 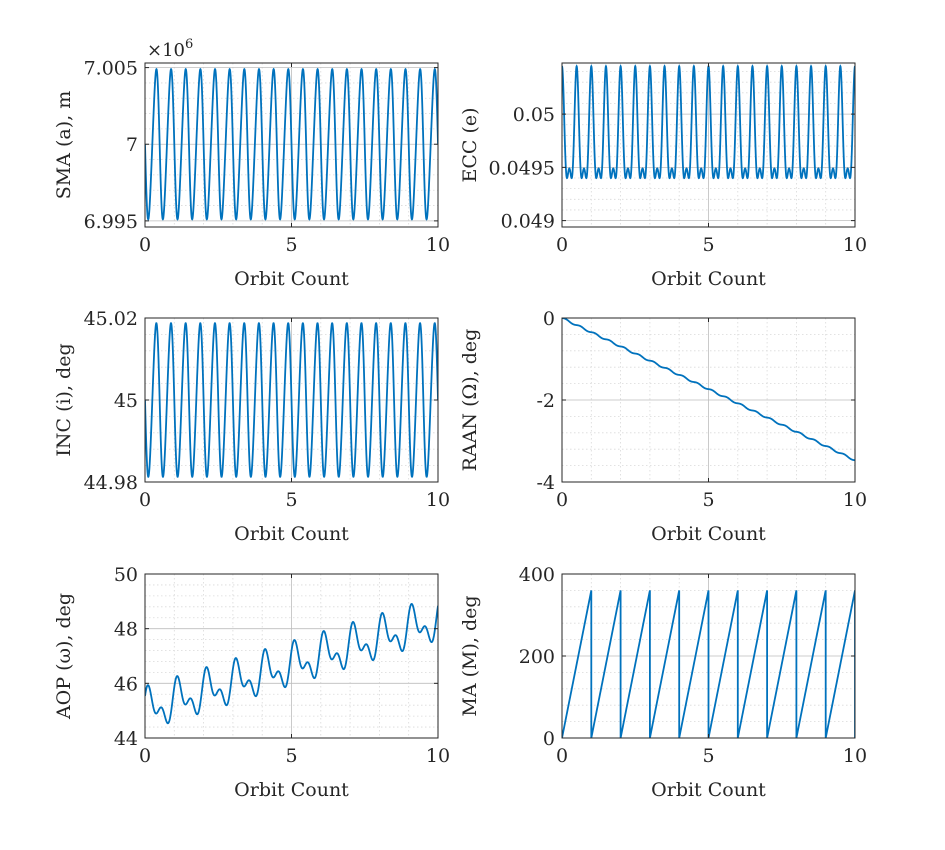 What do you see at coordinates (522, 168) in the screenshot?
I see `y-tick-label: 0.0495` at bounding box center [522, 168].